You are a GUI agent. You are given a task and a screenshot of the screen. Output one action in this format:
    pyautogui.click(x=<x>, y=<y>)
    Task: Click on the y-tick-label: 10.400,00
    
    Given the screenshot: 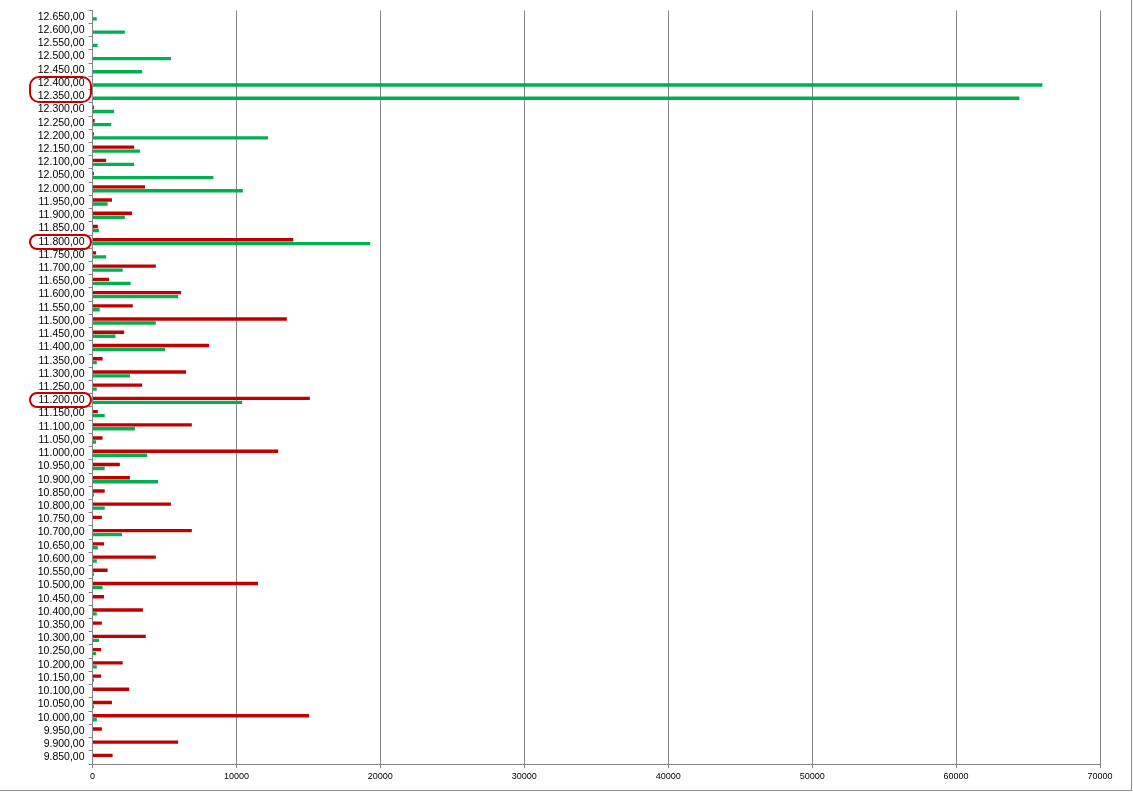 What is the action you would take?
    pyautogui.click(x=61, y=610)
    